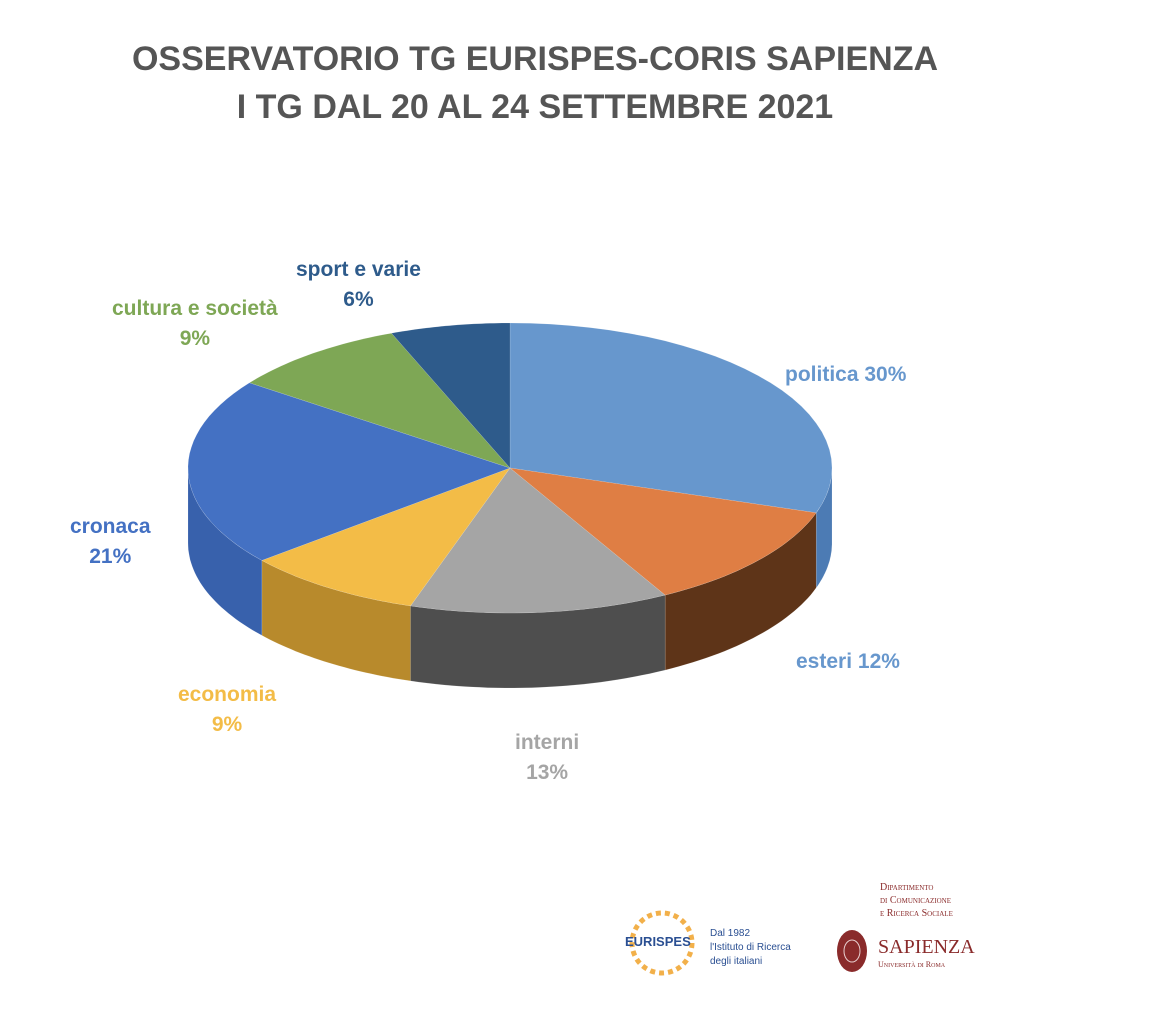 The image size is (1156, 1030). What do you see at coordinates (227, 709) in the screenshot?
I see `label-economia: economia 9%` at bounding box center [227, 709].